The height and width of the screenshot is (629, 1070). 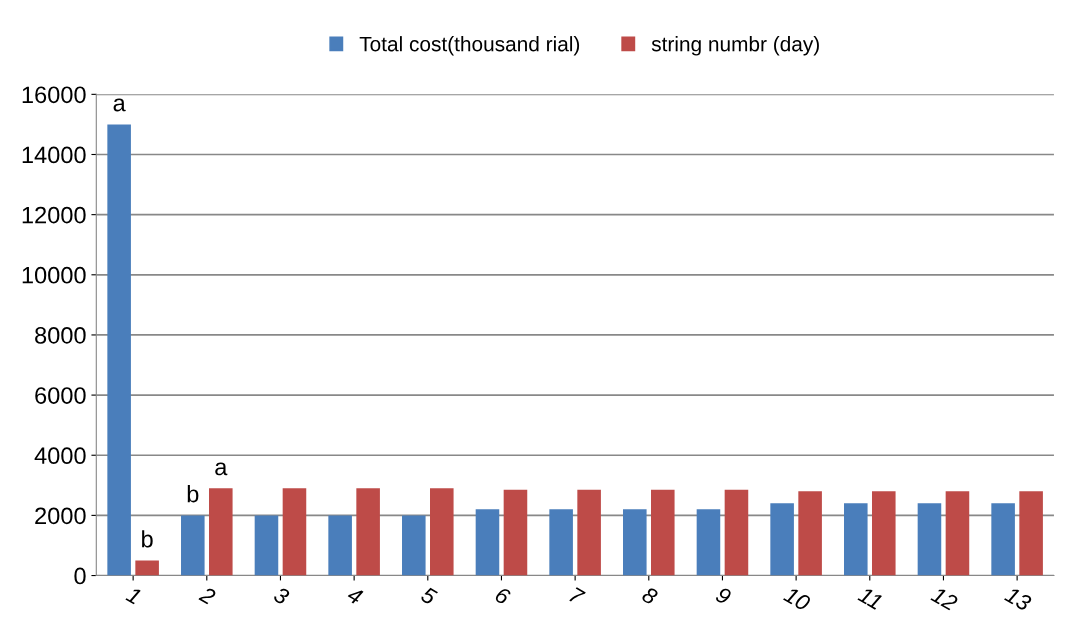 I want to click on x-tick-label: 2, so click(x=207, y=595).